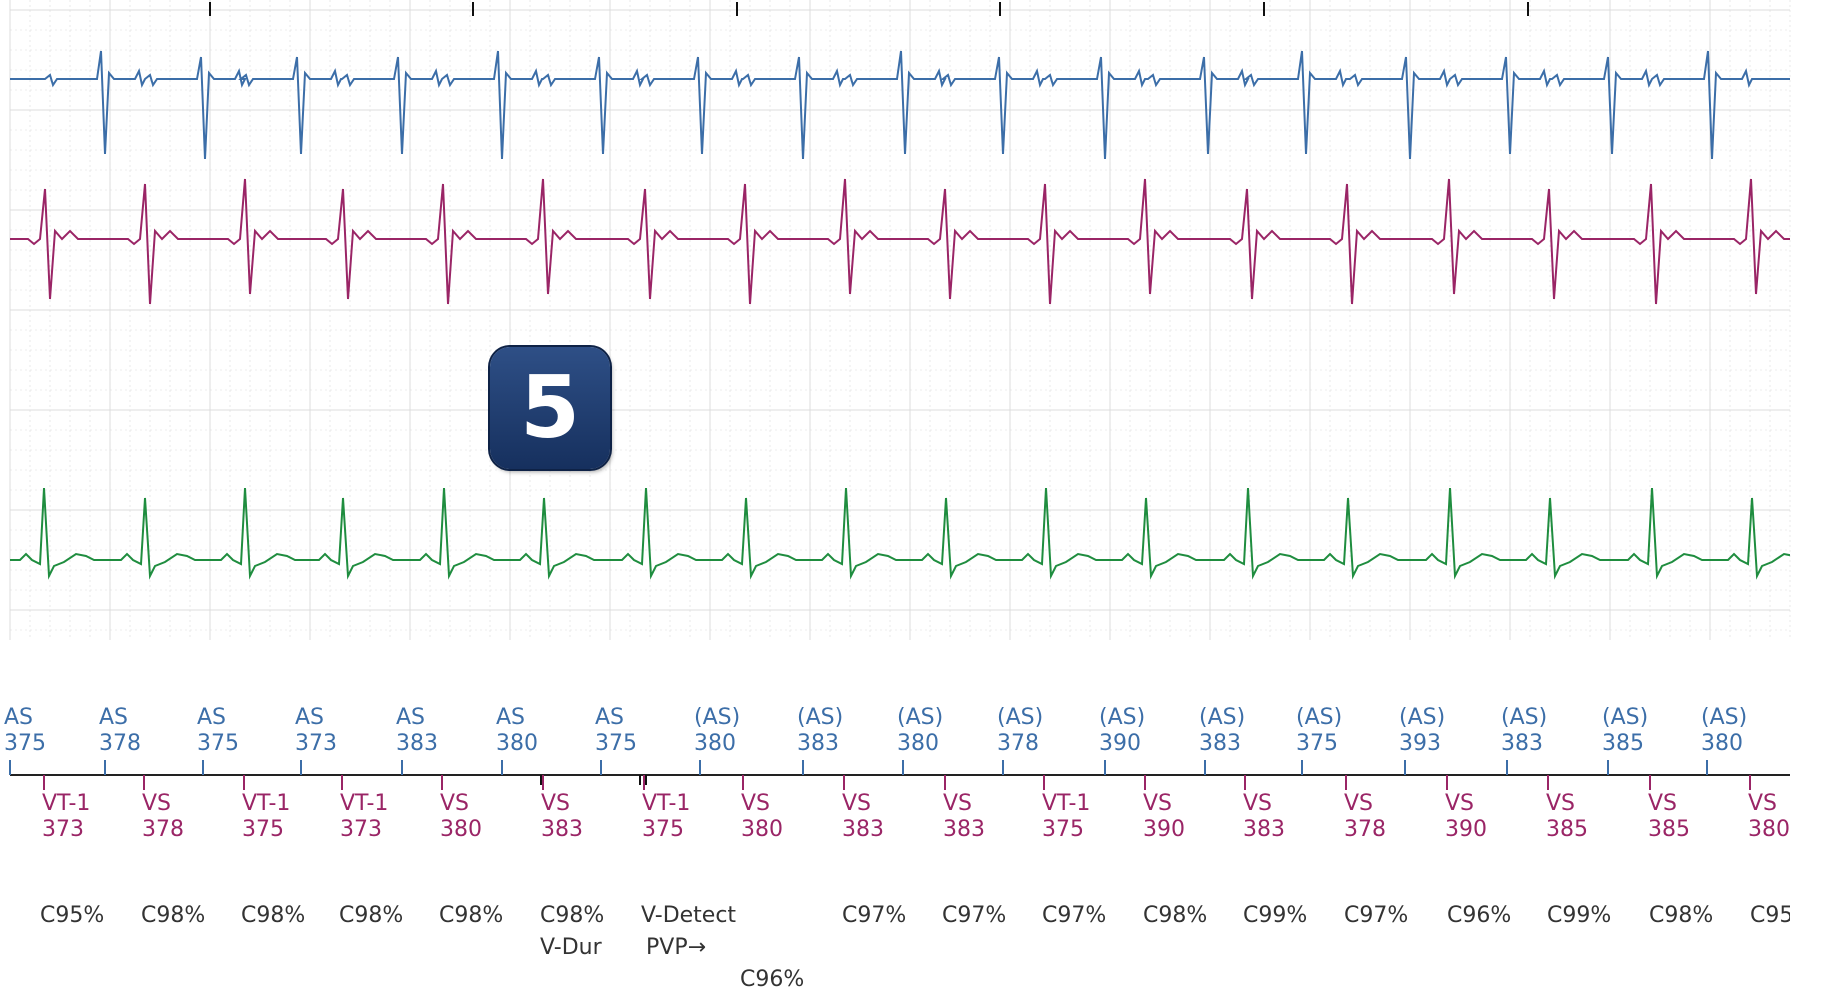 This screenshot has width=1827, height=1008. Describe the element at coordinates (550, 408) in the screenshot. I see `step-number-badge: 5` at that location.